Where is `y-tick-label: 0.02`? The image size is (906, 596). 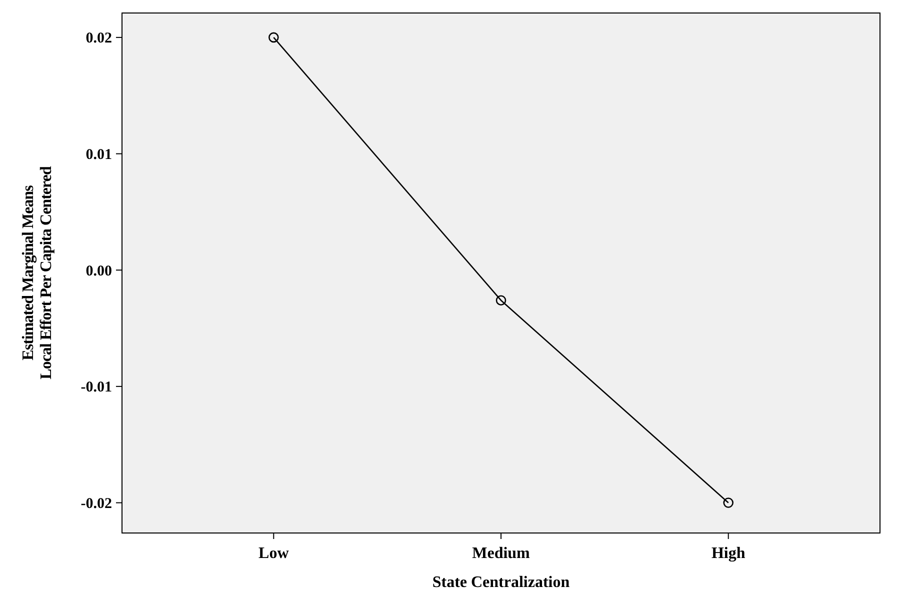
y-tick-label: 0.02 is located at coordinates (99, 38).